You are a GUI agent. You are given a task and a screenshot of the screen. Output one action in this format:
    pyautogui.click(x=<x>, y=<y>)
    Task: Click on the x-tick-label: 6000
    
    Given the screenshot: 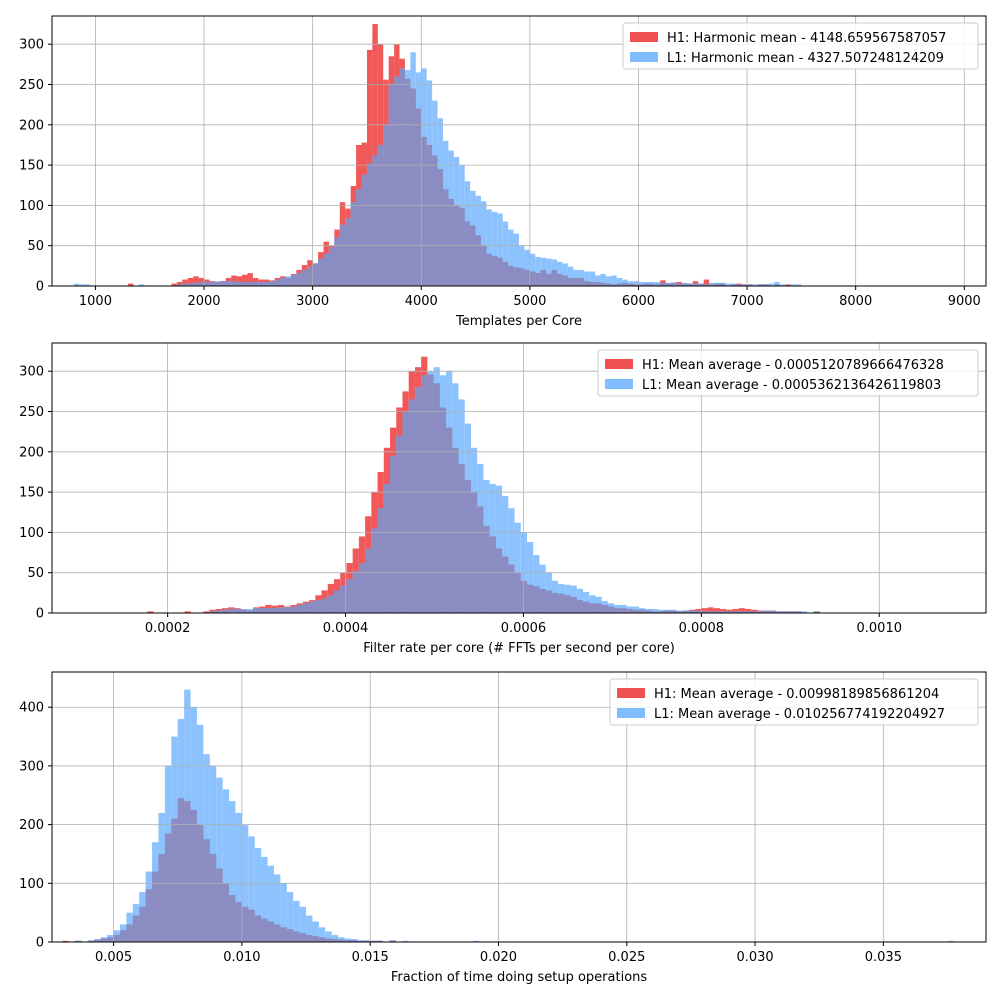 What is the action you would take?
    pyautogui.click(x=638, y=301)
    